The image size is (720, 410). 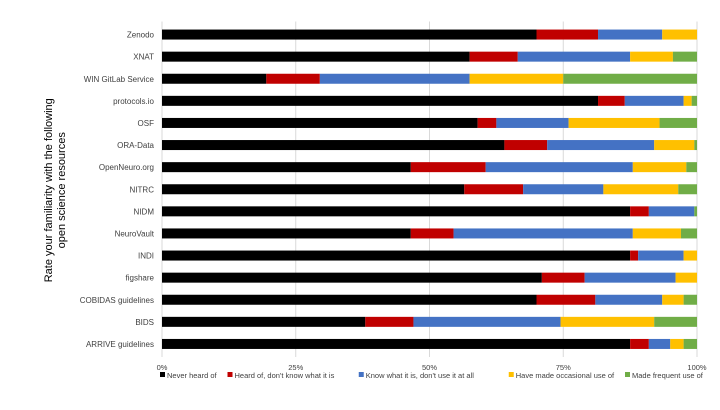 I want to click on category-label: protocols.io, so click(x=133, y=101).